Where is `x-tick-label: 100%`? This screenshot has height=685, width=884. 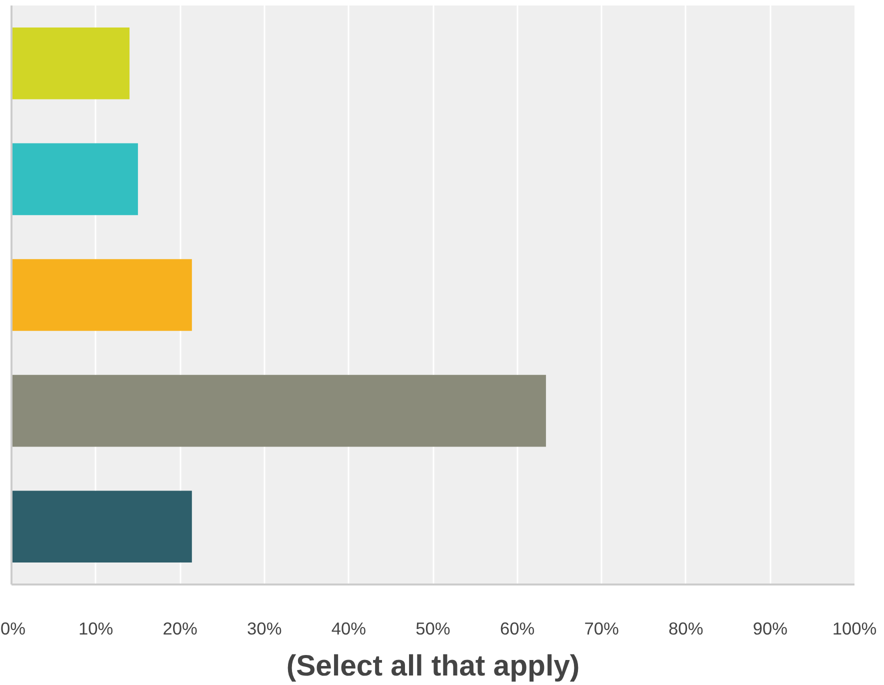
x-tick-label: 100% is located at coordinates (854, 628).